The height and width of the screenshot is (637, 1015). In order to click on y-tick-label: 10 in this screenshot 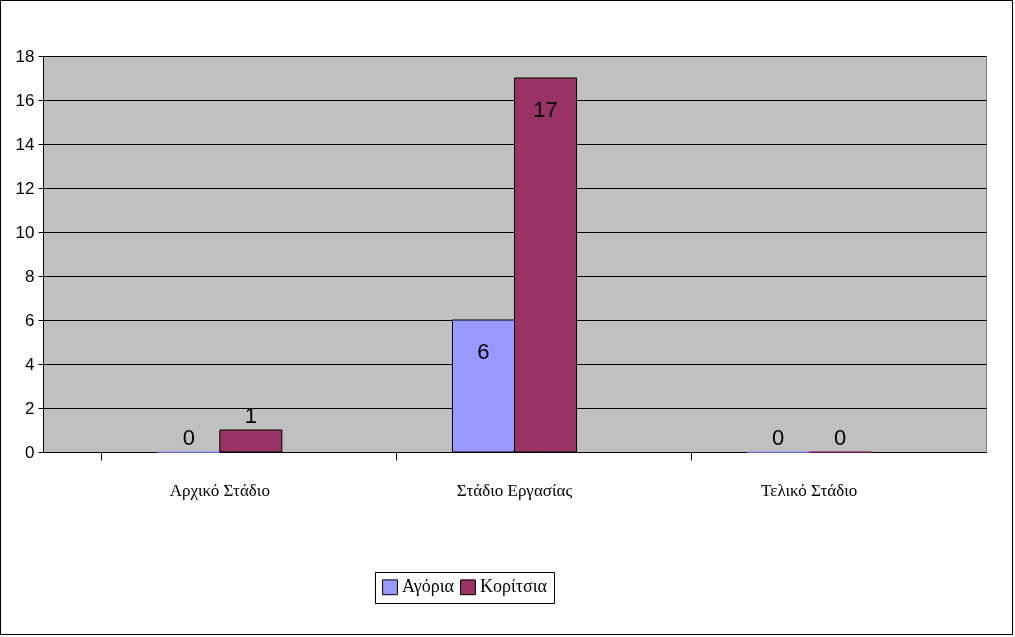, I will do `click(25, 232)`.